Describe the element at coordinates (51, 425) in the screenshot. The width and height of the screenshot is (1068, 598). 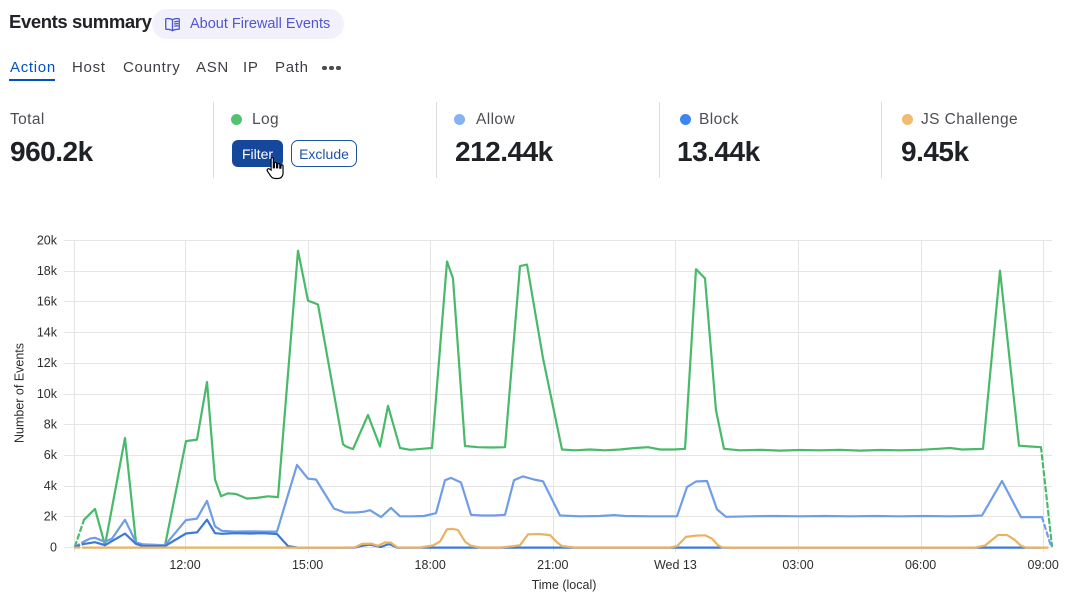
I see `svg-text: 8k` at that location.